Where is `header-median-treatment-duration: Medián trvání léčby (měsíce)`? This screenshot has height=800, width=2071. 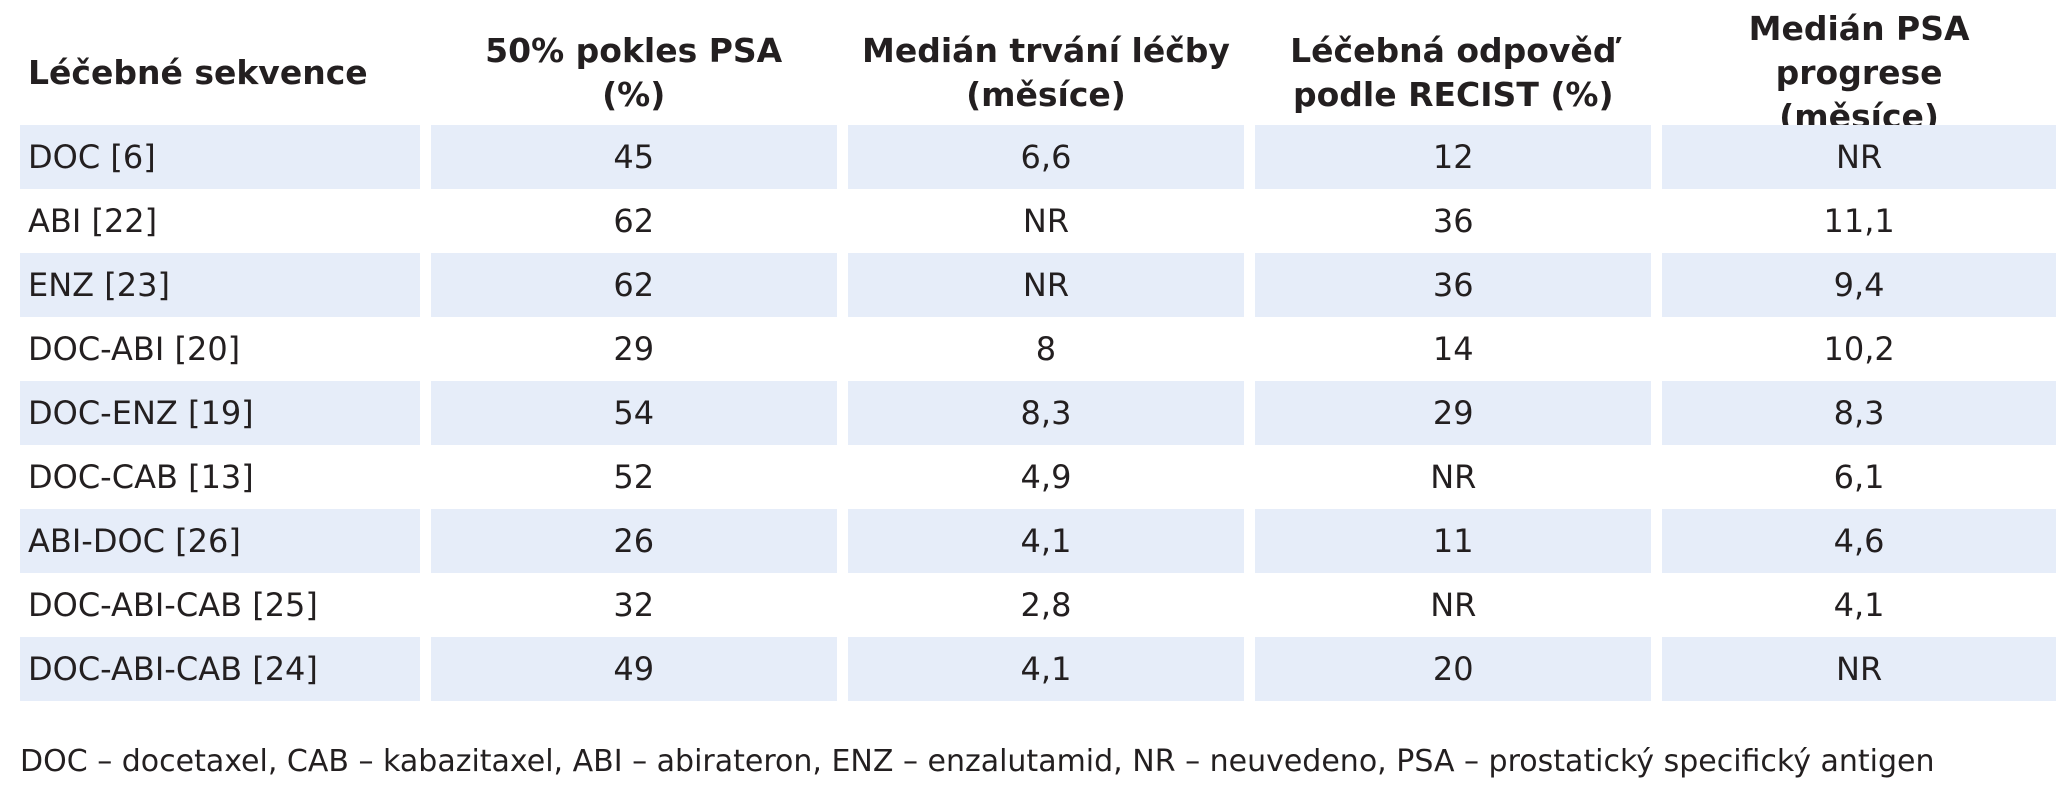 header-median-treatment-duration: Medián trvání léčby (měsíce) is located at coordinates (1046, 72).